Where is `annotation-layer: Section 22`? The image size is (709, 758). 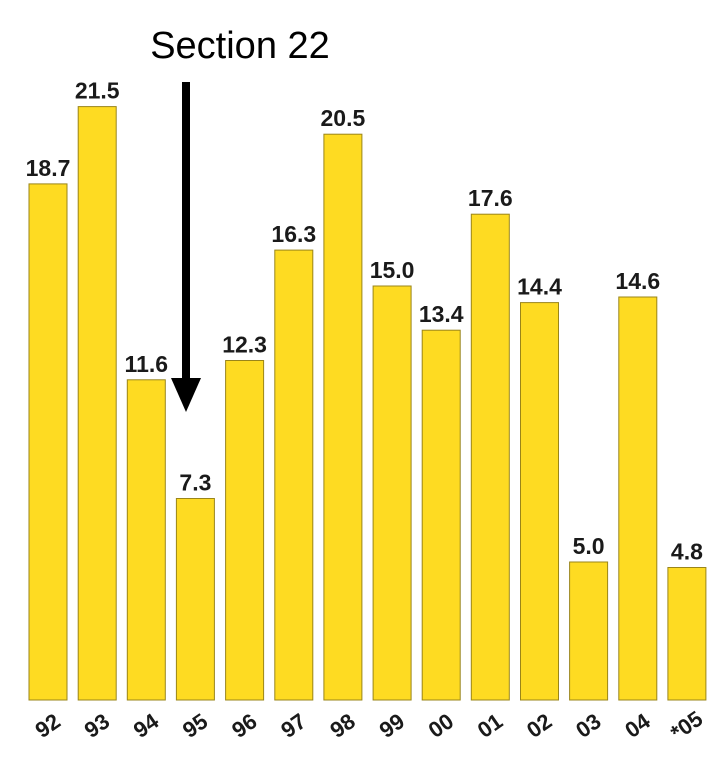
annotation-layer: Section 22 is located at coordinates (240, 218).